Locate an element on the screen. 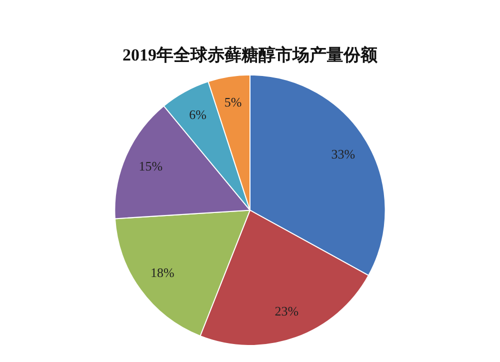 This screenshot has width=500, height=362. data-label: 23% is located at coordinates (286, 310).